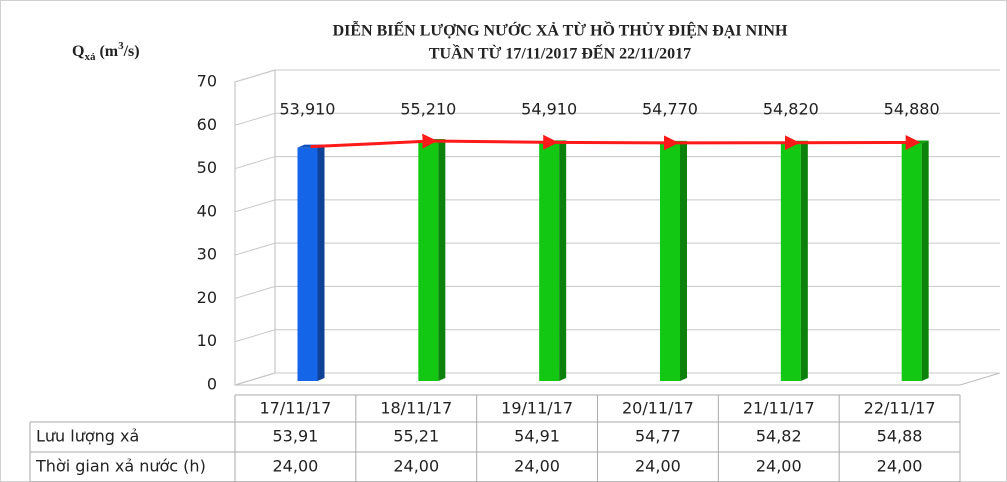 This screenshot has height=482, width=1007. I want to click on data-label: 54,820, so click(791, 109).